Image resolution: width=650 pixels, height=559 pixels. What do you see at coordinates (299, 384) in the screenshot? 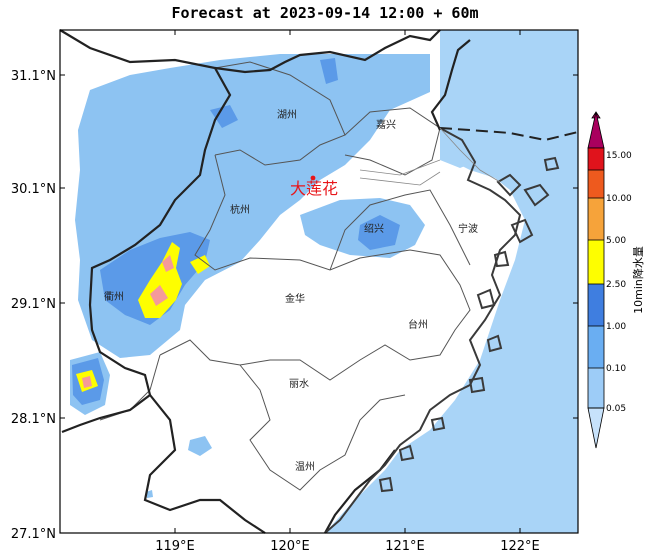
I see `city-label-lishui: 丽水` at bounding box center [299, 384].